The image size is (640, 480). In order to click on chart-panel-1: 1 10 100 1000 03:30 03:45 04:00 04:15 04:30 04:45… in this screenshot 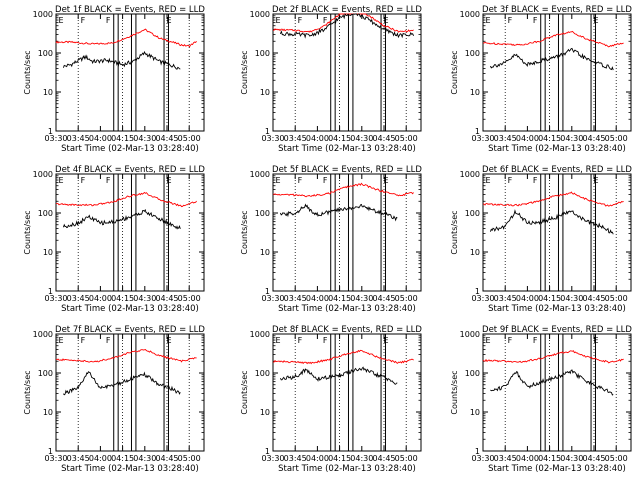, I will do `click(114, 79)`.